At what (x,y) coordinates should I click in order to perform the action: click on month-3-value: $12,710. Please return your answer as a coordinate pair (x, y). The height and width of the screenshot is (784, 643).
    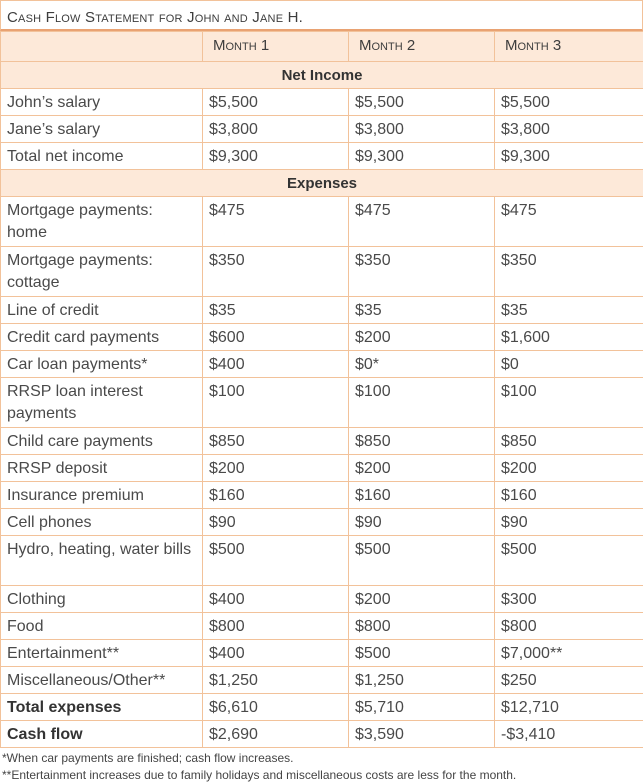
    Looking at the image, I should click on (569, 707).